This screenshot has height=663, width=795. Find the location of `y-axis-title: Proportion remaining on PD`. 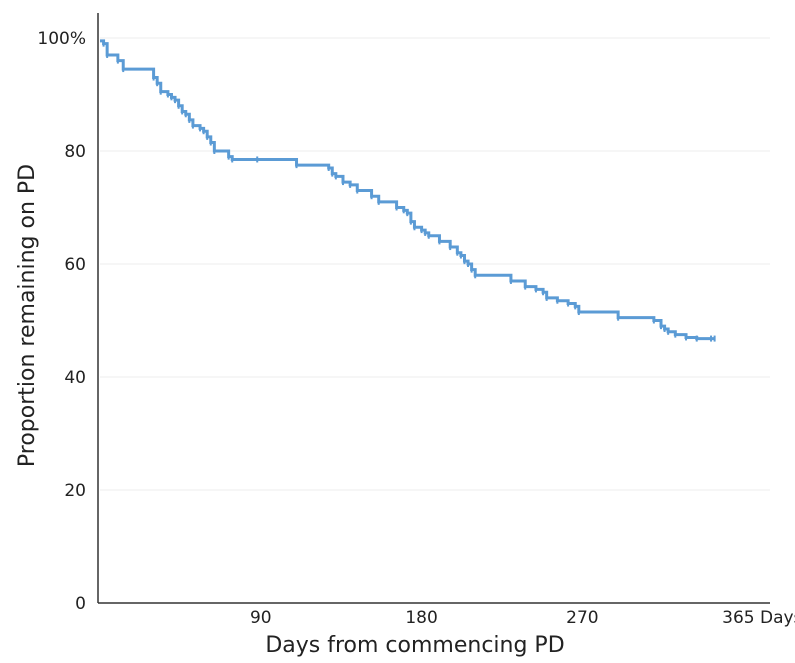

y-axis-title: Proportion remaining on PD is located at coordinates (27, 315).